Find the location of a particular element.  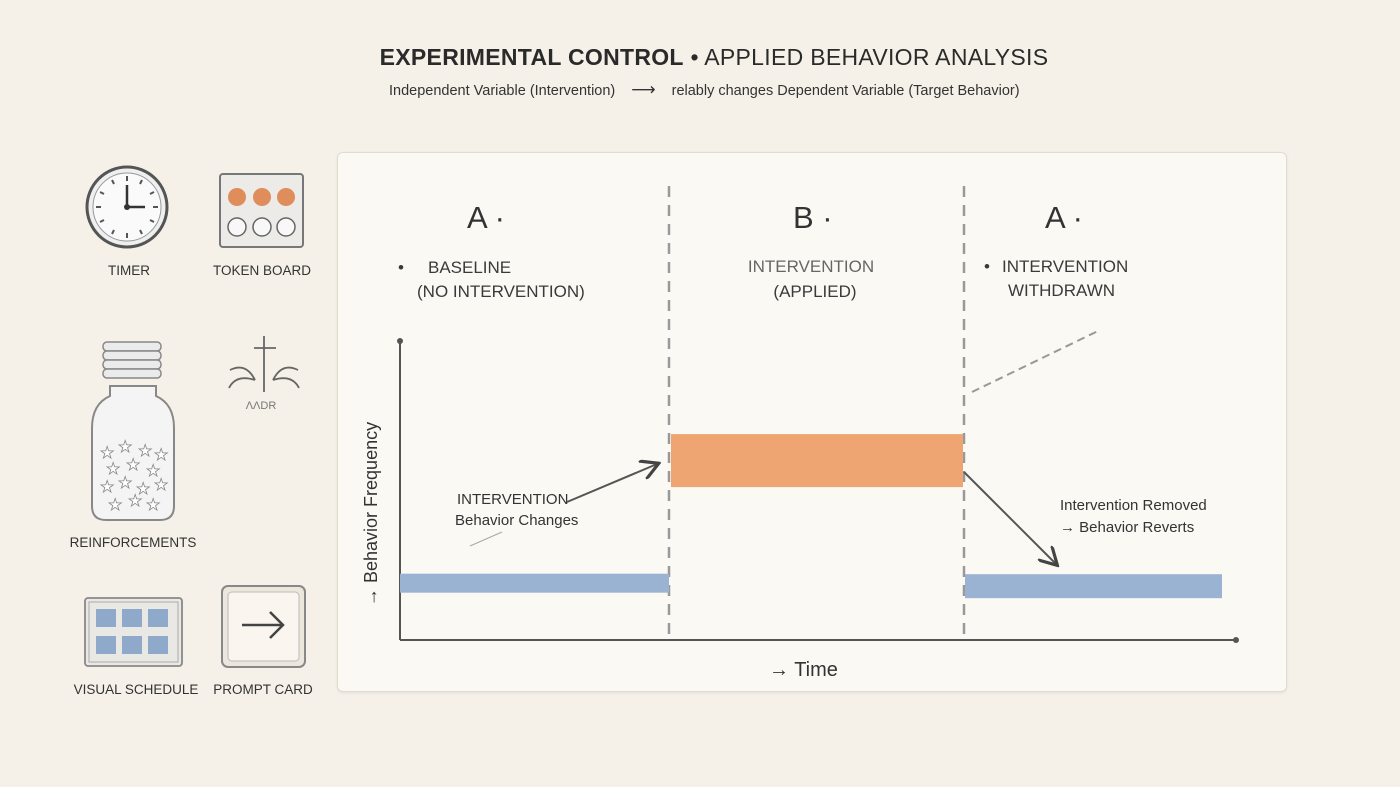

clock-icon is located at coordinates (127, 207).